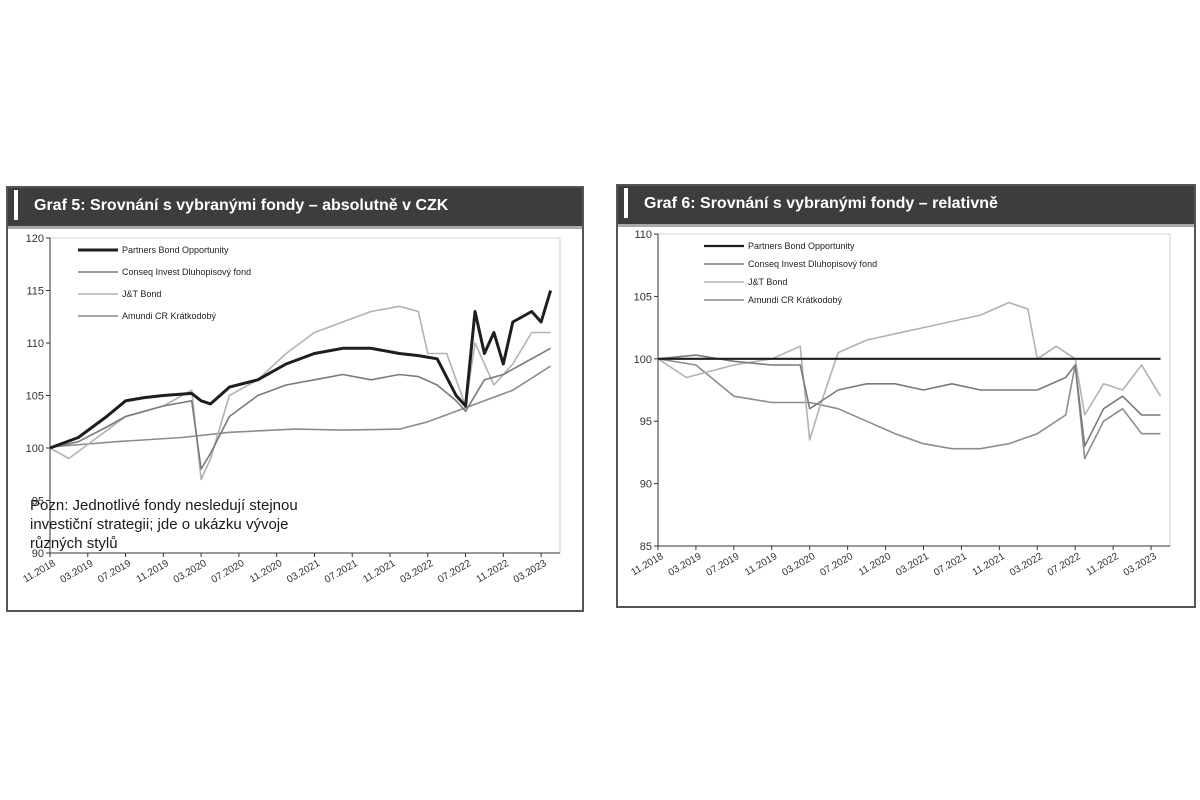 This screenshot has height=800, width=1200. I want to click on y-tick-label: 85, so click(646, 547).